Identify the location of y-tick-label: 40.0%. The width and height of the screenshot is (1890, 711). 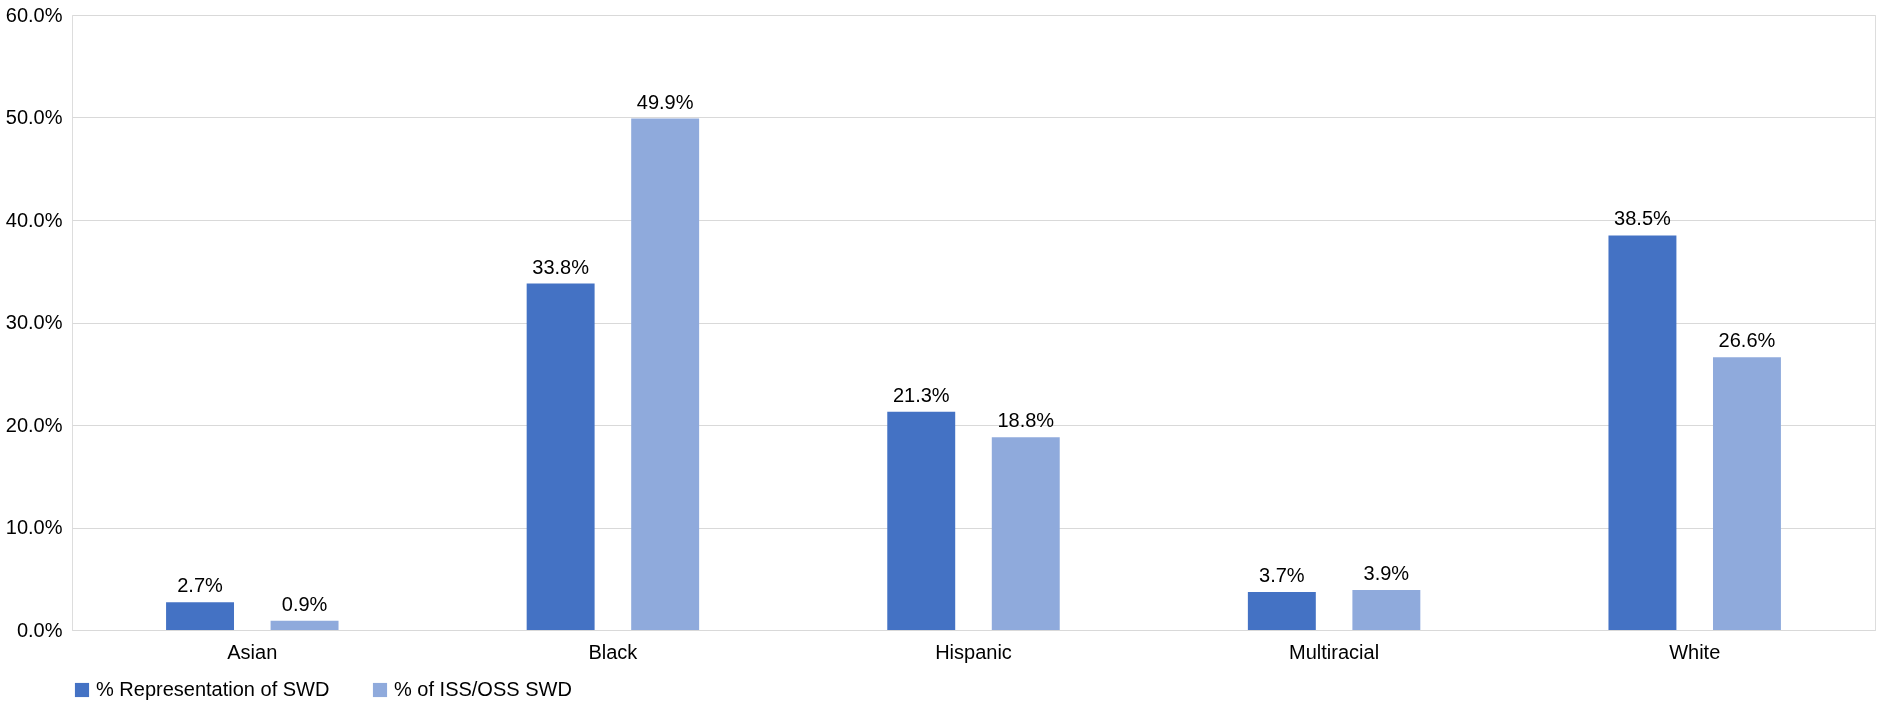
(34, 219).